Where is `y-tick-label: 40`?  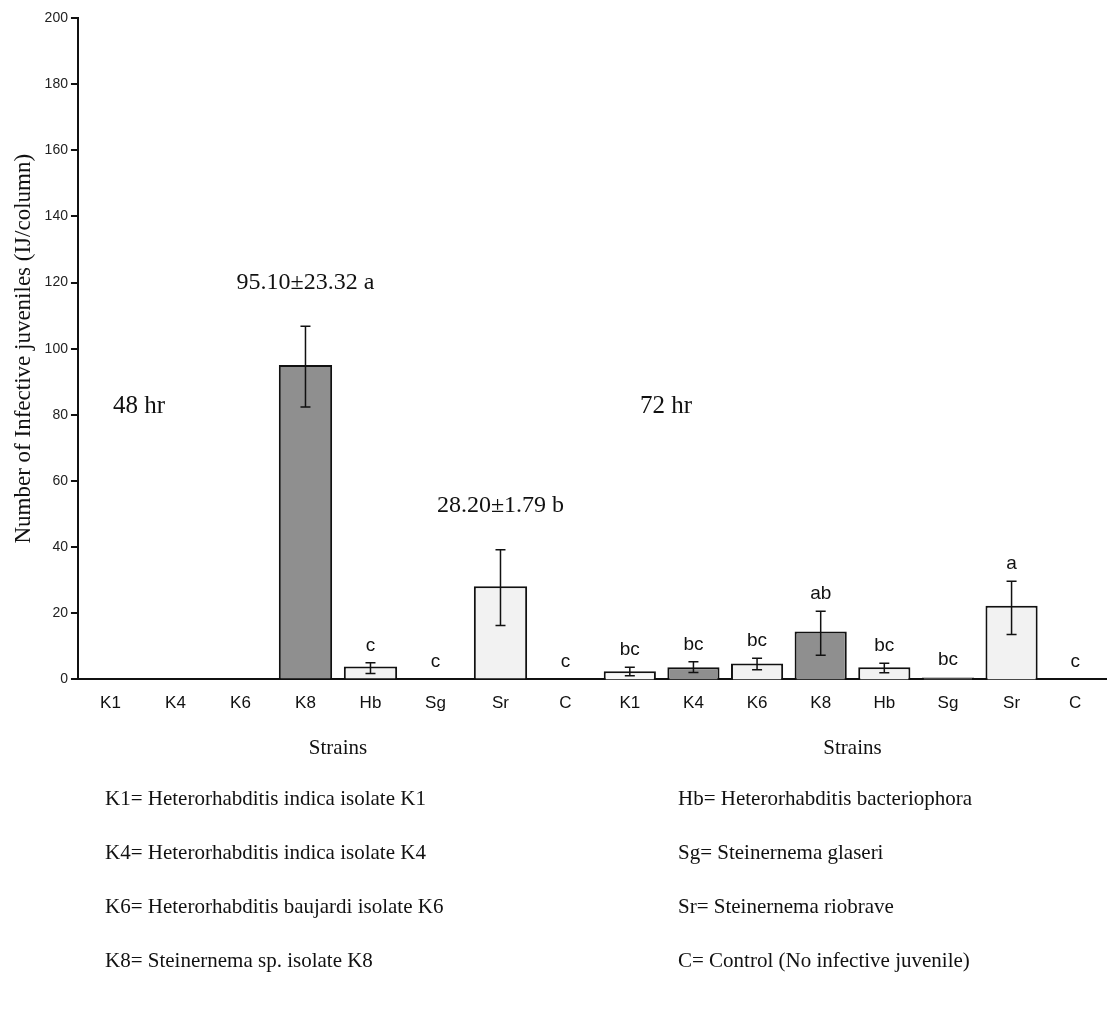 y-tick-label: 40 is located at coordinates (60, 545).